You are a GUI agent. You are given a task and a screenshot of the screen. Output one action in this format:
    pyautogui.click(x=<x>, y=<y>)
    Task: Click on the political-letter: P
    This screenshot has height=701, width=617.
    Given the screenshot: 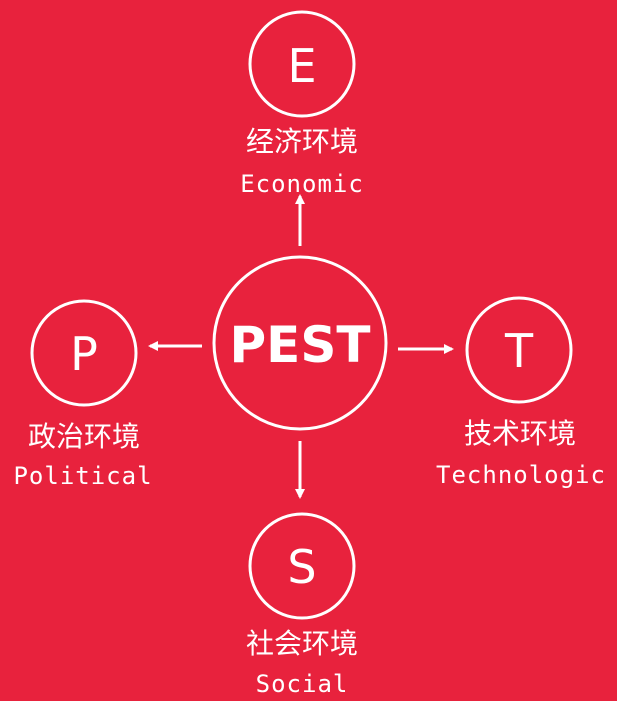 What is the action you would take?
    pyautogui.click(x=84, y=354)
    